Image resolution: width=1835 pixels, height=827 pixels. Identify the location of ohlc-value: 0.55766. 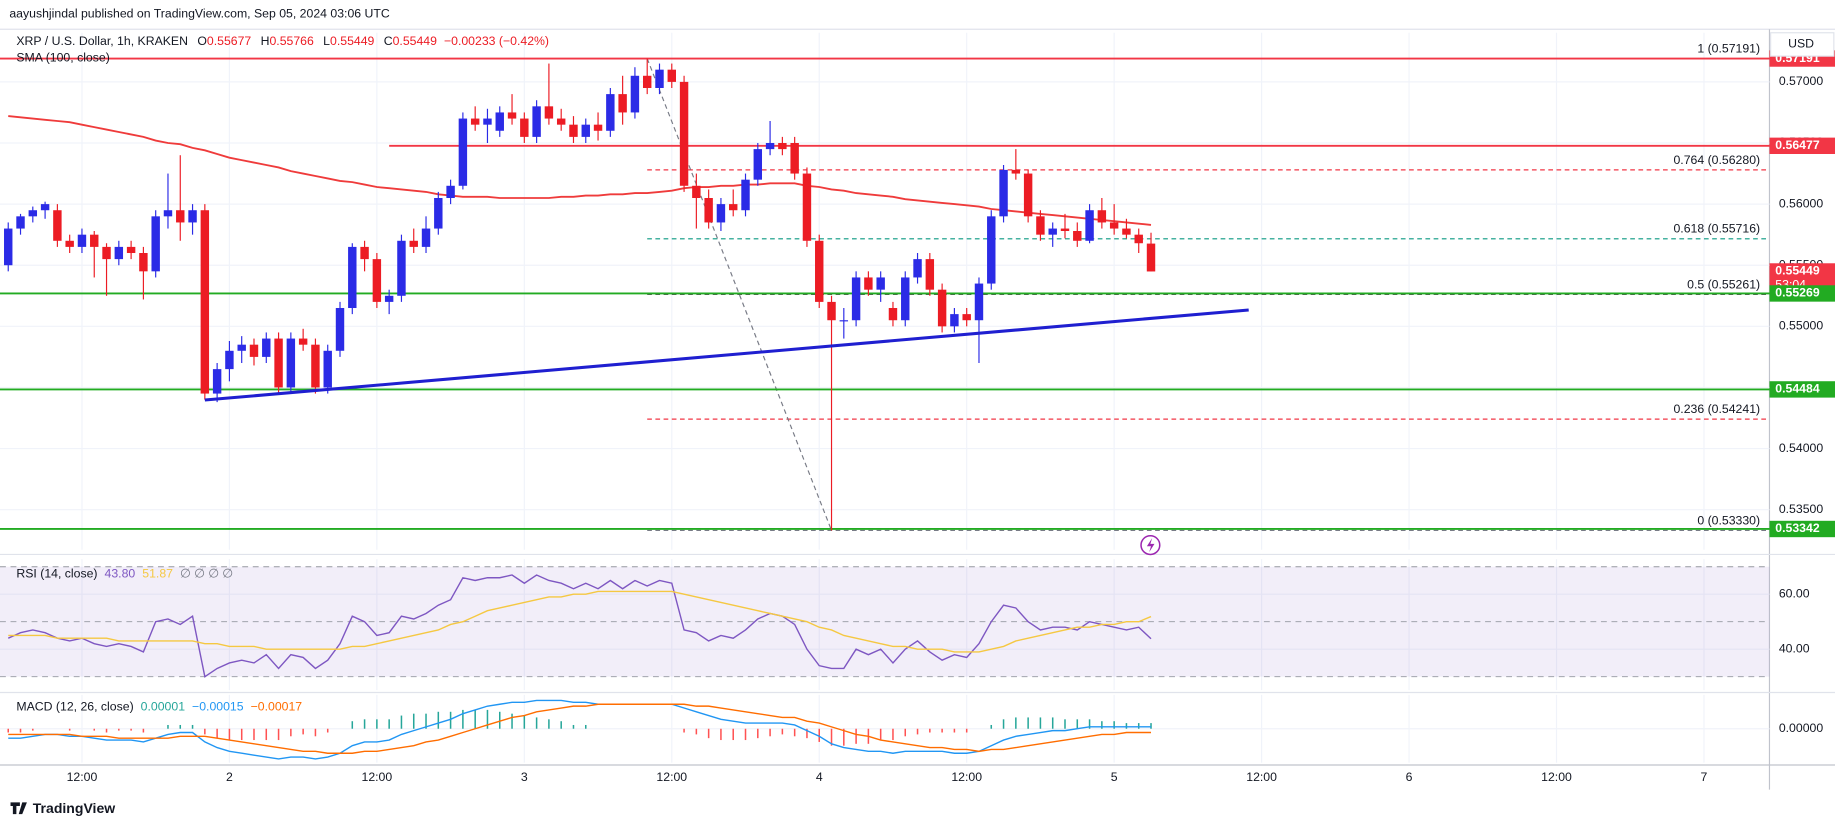
(291, 41).